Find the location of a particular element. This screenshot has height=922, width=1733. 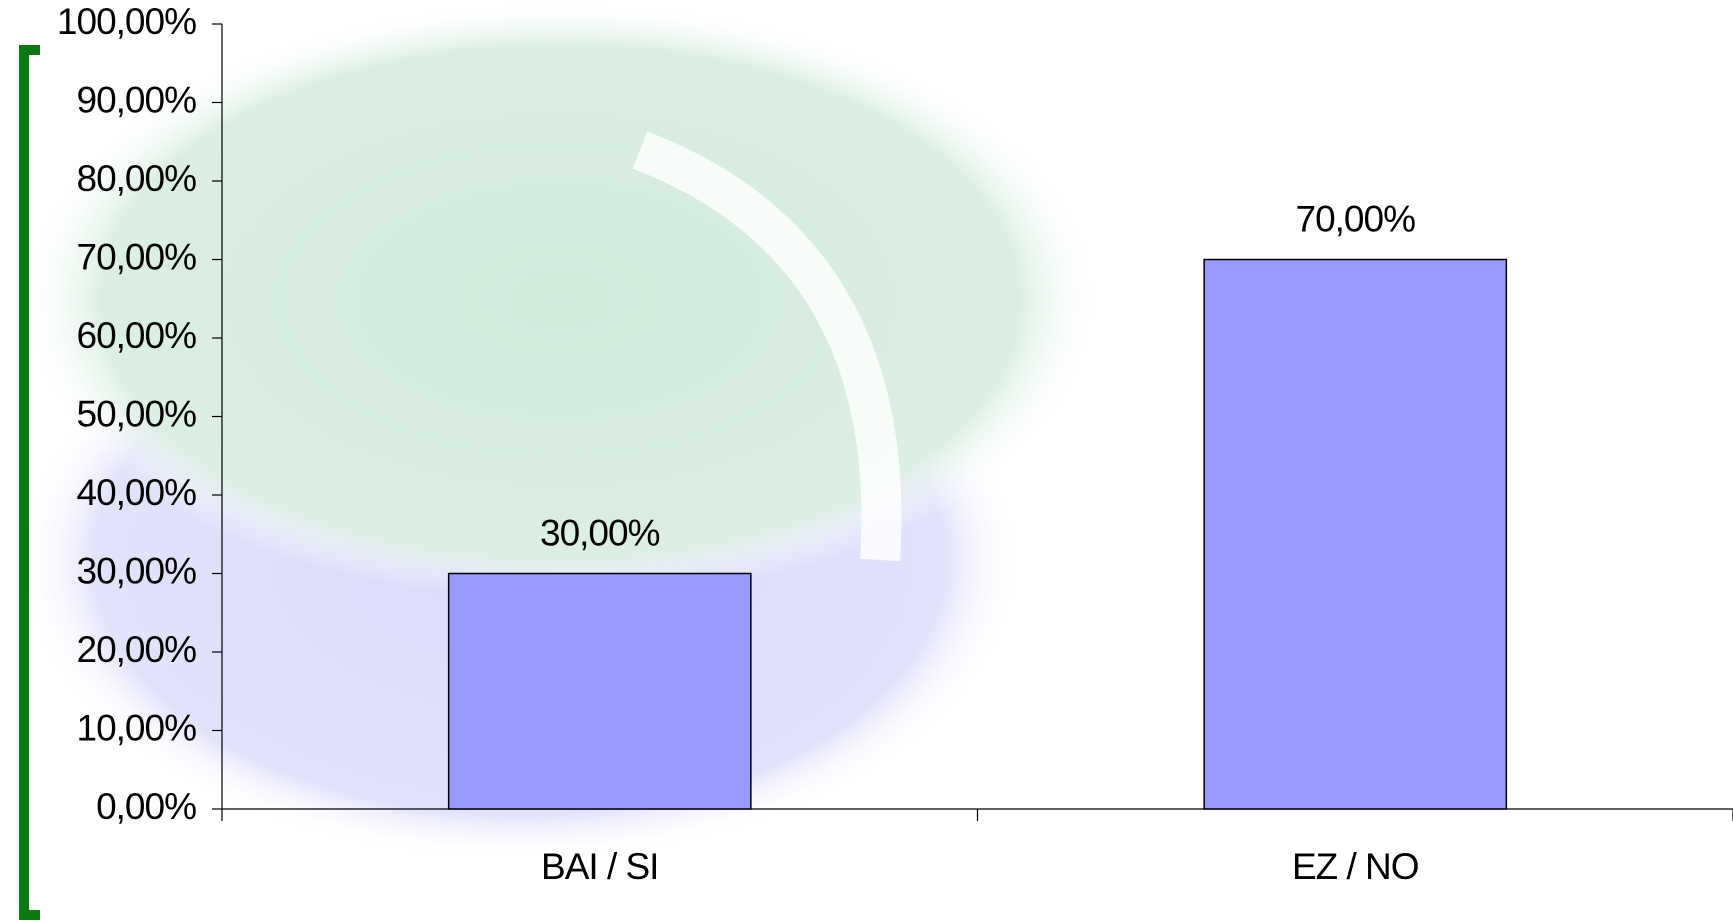

y-tick-label: 40,00% is located at coordinates (137, 492).